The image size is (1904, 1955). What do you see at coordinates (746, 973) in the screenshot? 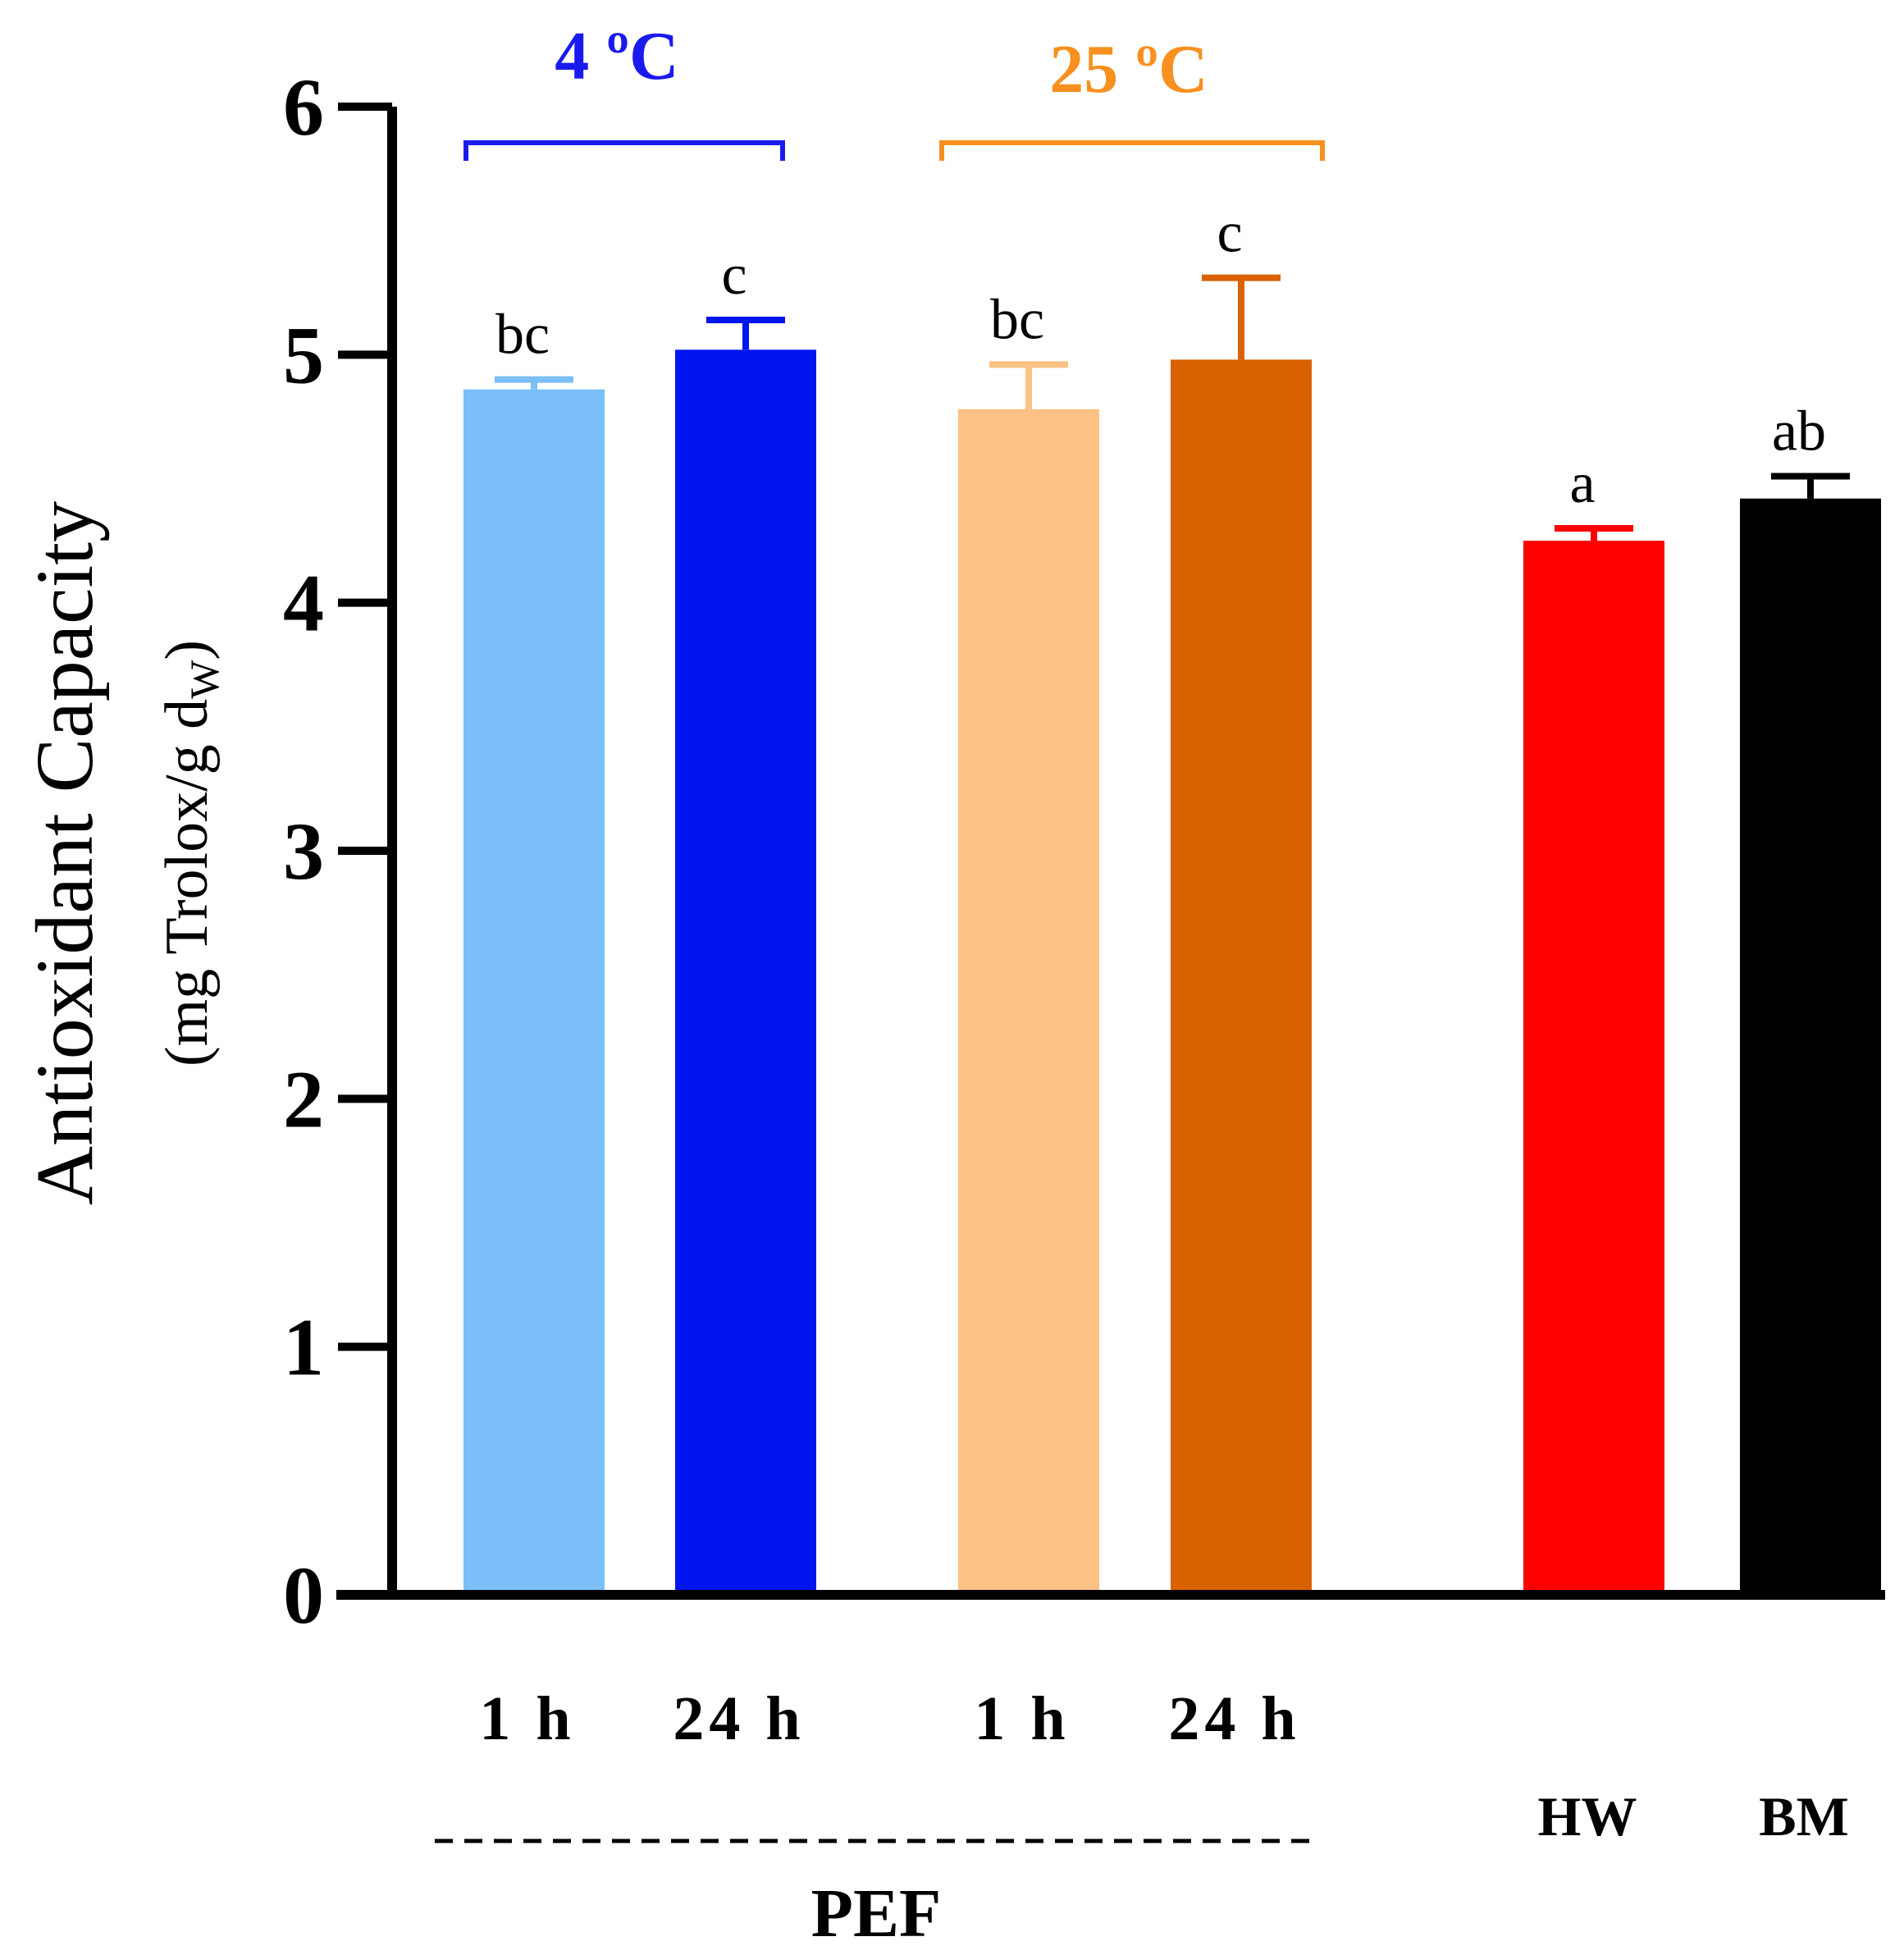
I see `bar-1-24-h` at bounding box center [746, 973].